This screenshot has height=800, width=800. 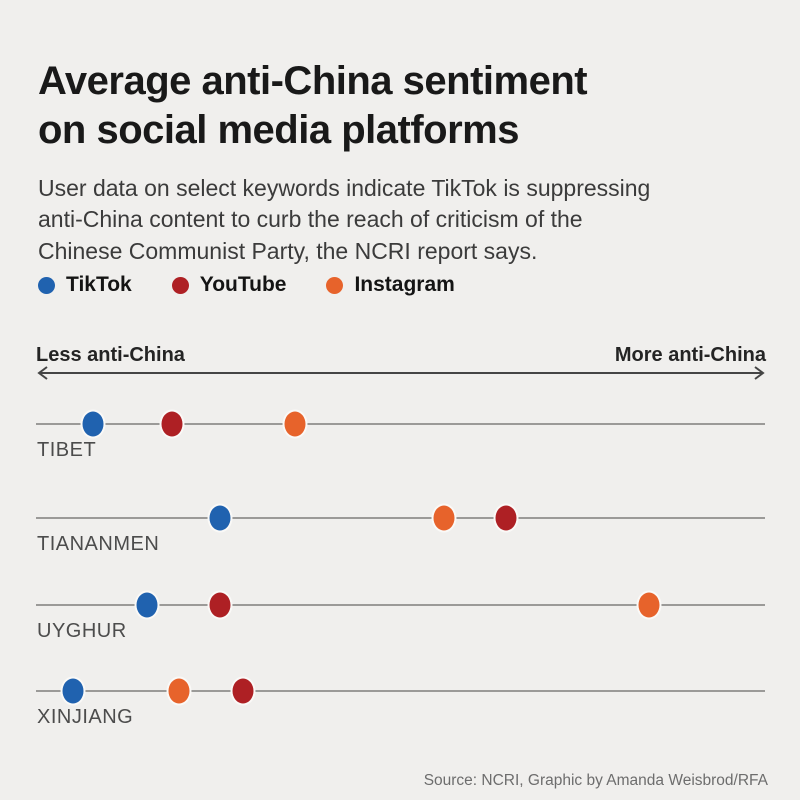 I want to click on instagram-swatch-icon, so click(x=335, y=285).